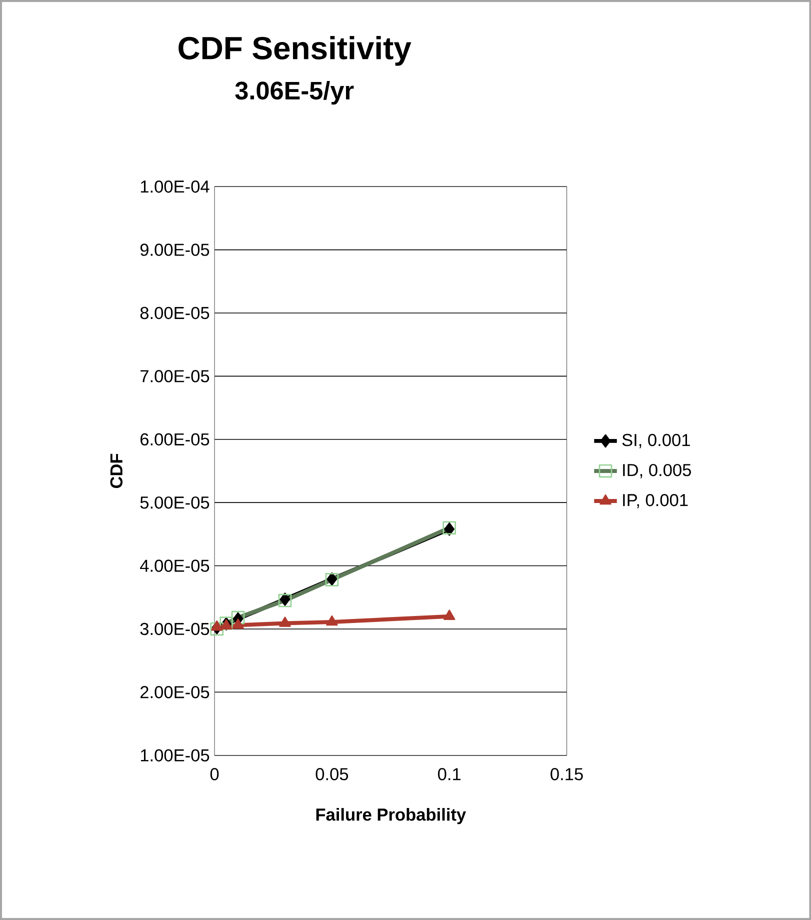 This screenshot has height=920, width=811. I want to click on legend-label: ID, 0.005, so click(657, 471).